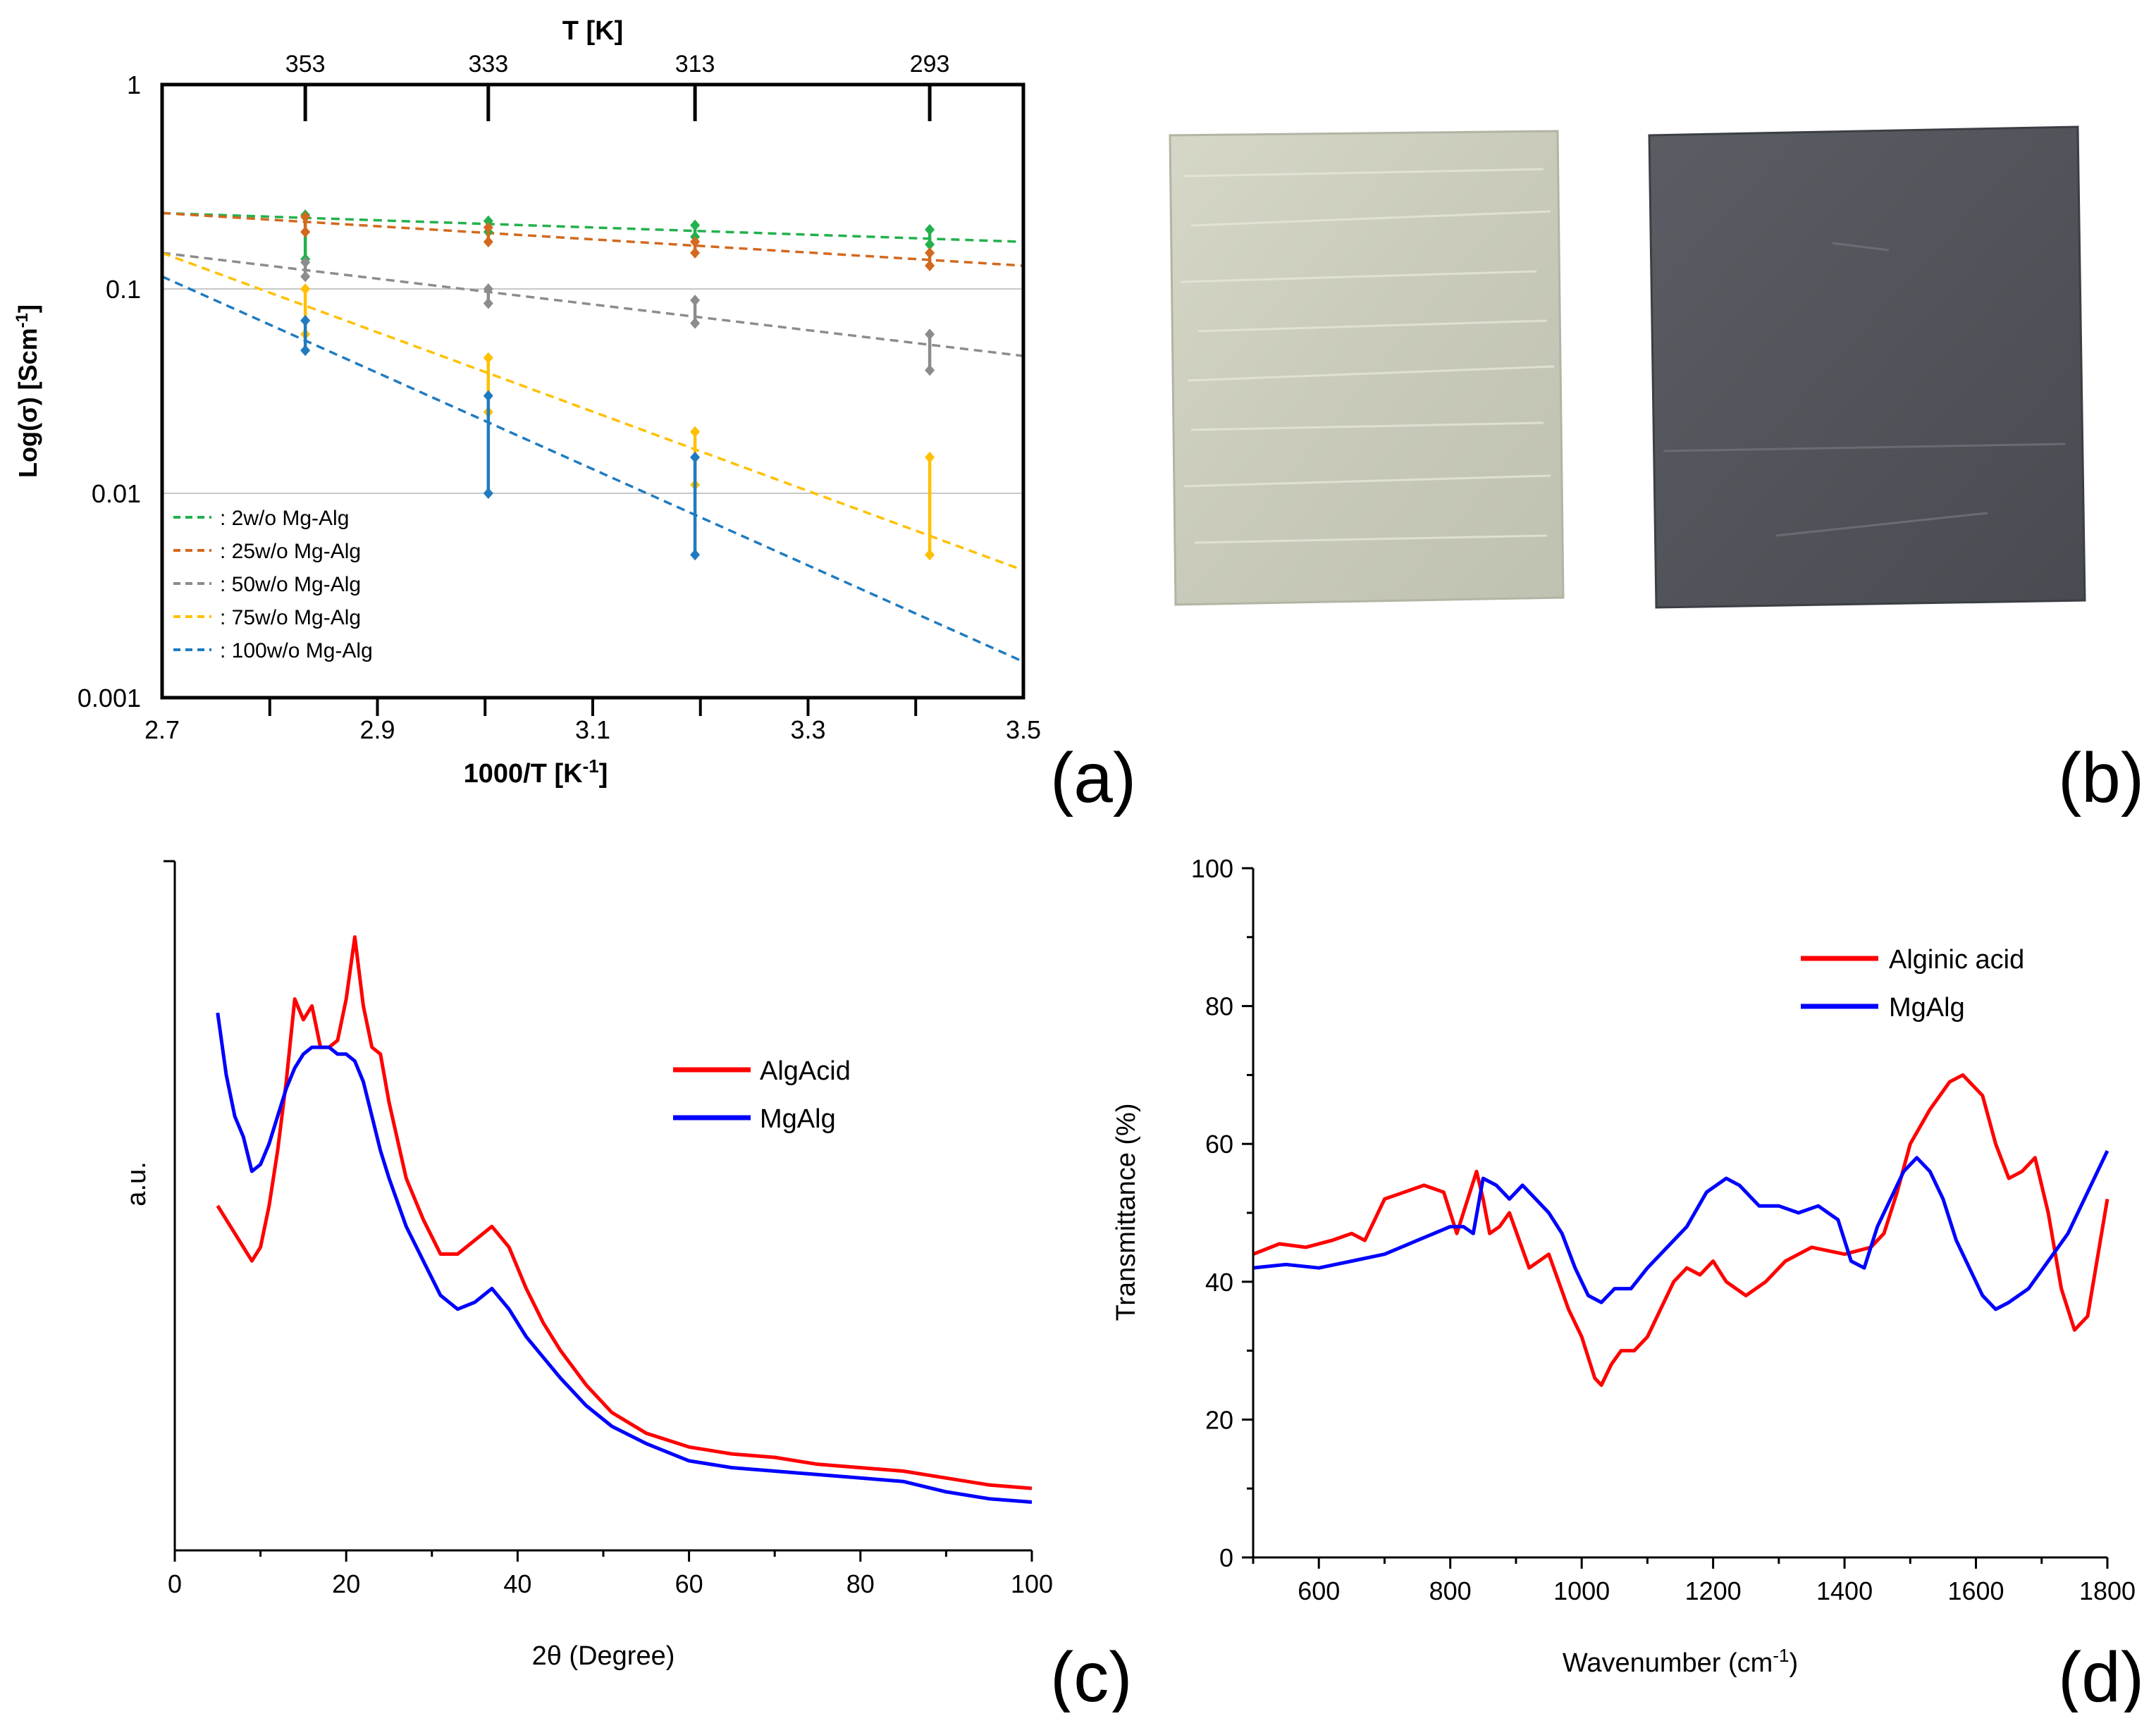 This screenshot has height=1716, width=2156. I want to click on panel-a-y-tick-label: 0.001, so click(109, 698).